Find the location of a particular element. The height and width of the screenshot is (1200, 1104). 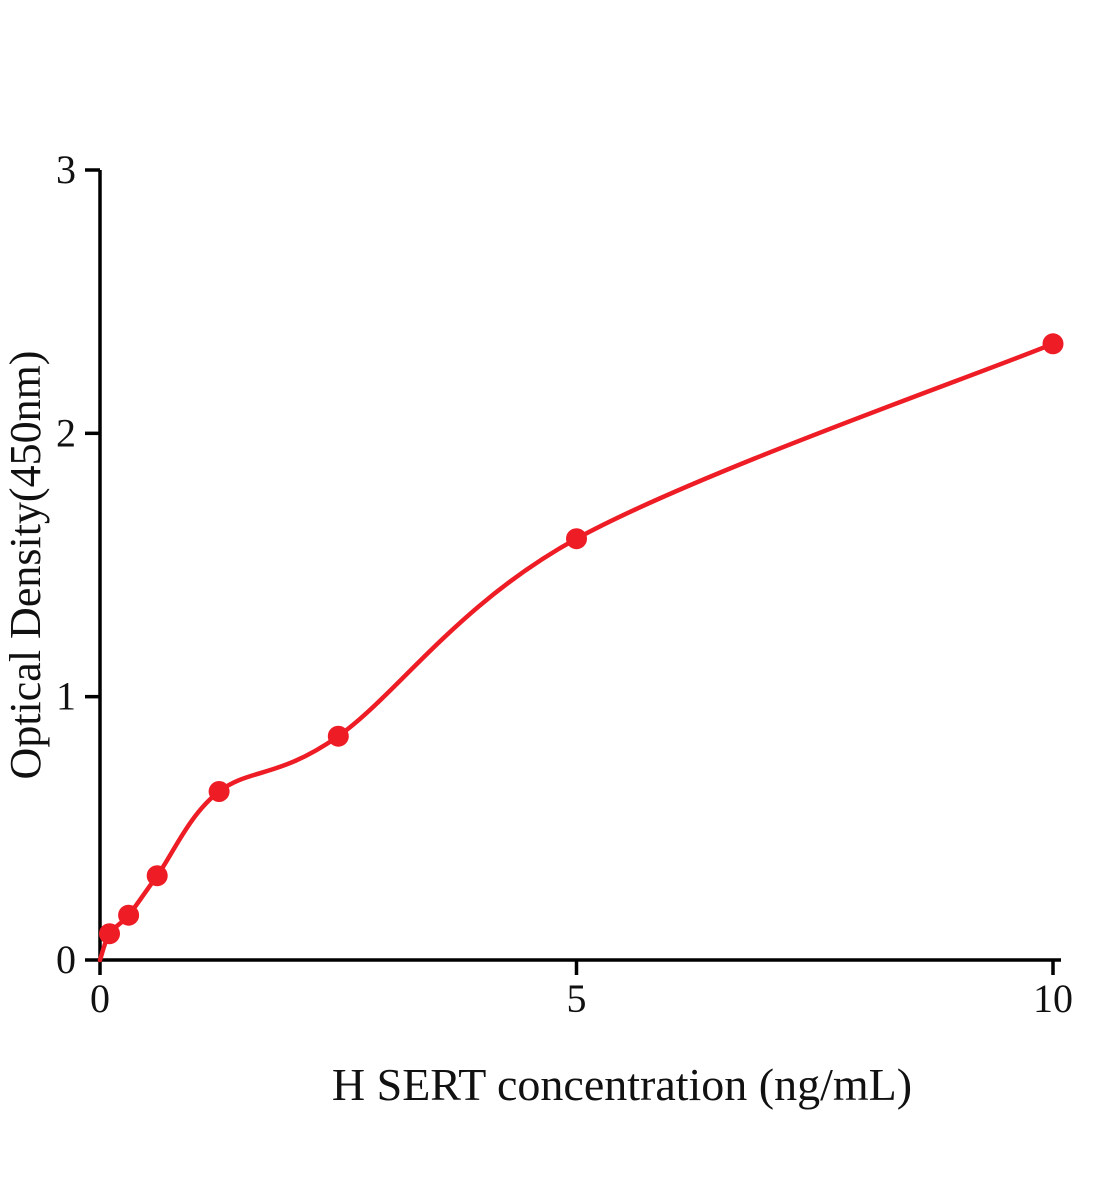

y-tick-label: 3 is located at coordinates (66, 169).